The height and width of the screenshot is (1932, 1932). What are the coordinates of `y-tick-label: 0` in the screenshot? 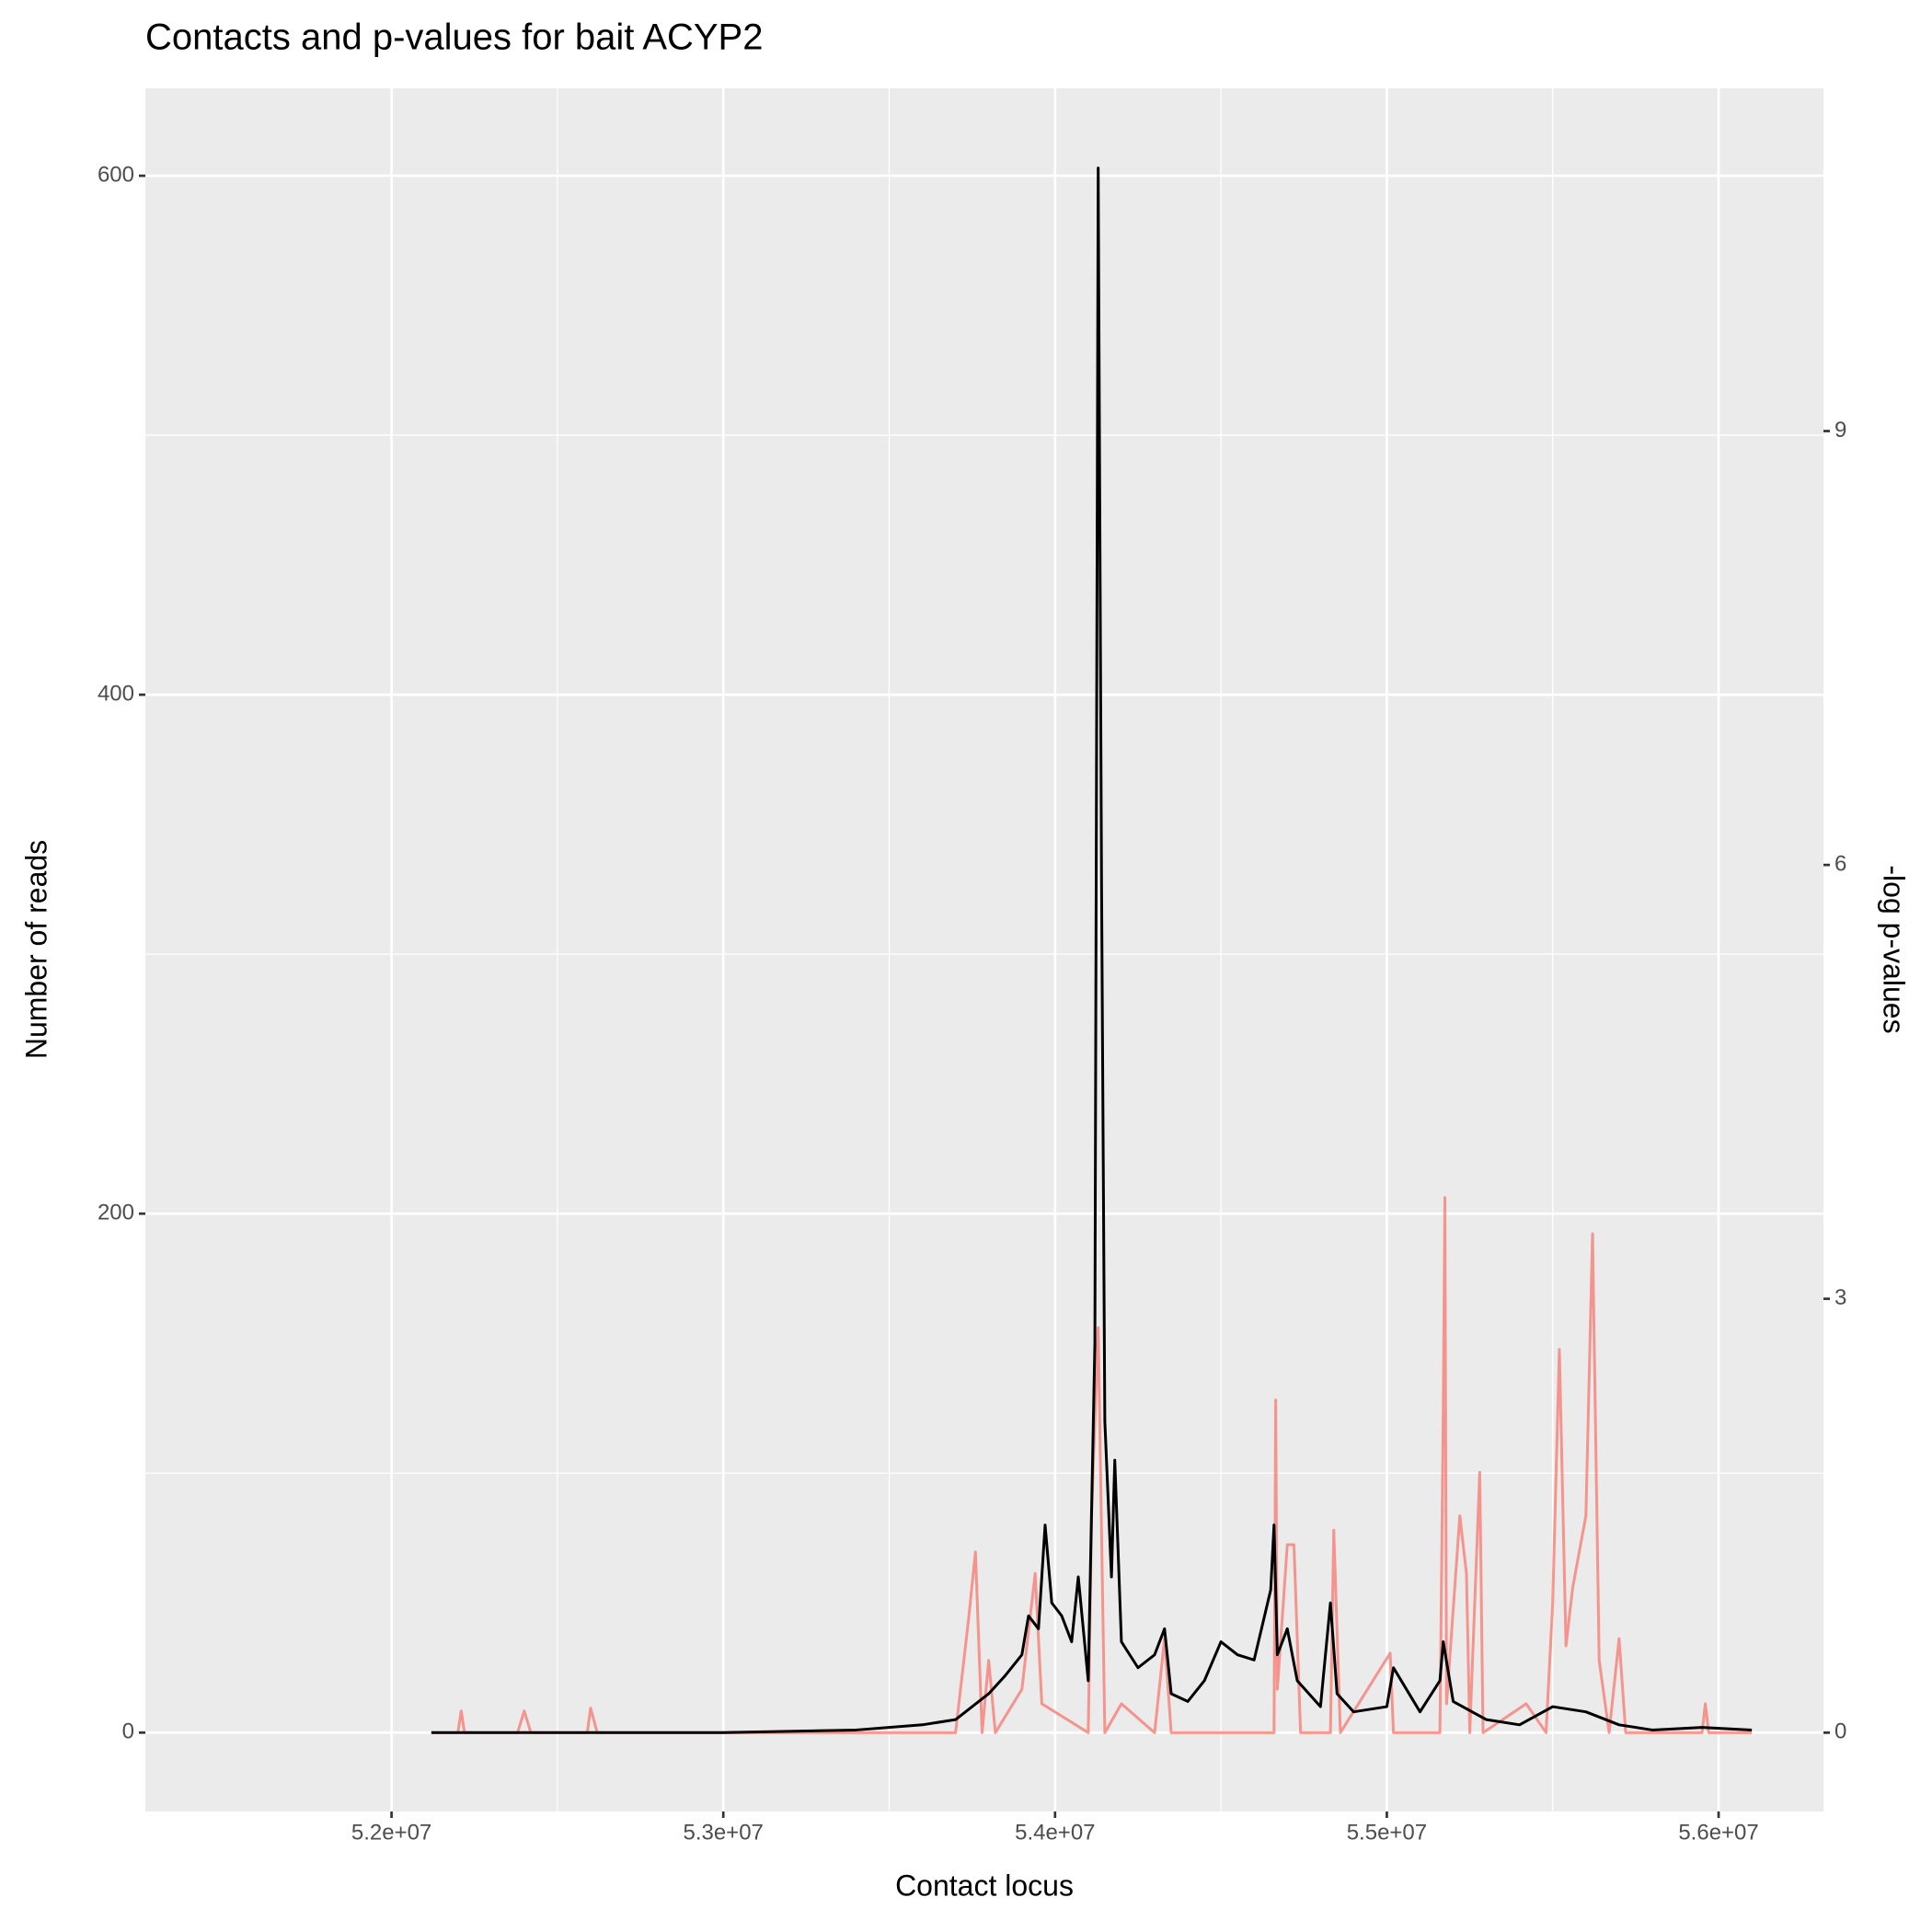 It's located at (128, 1731).